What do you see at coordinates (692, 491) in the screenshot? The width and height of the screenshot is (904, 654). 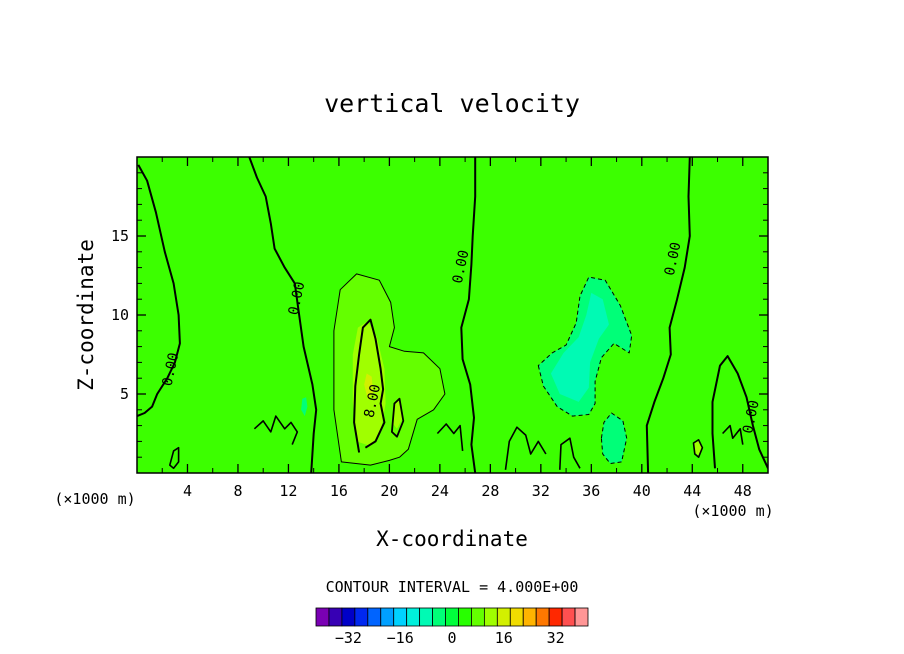 I see `x-tick-label: 44` at bounding box center [692, 491].